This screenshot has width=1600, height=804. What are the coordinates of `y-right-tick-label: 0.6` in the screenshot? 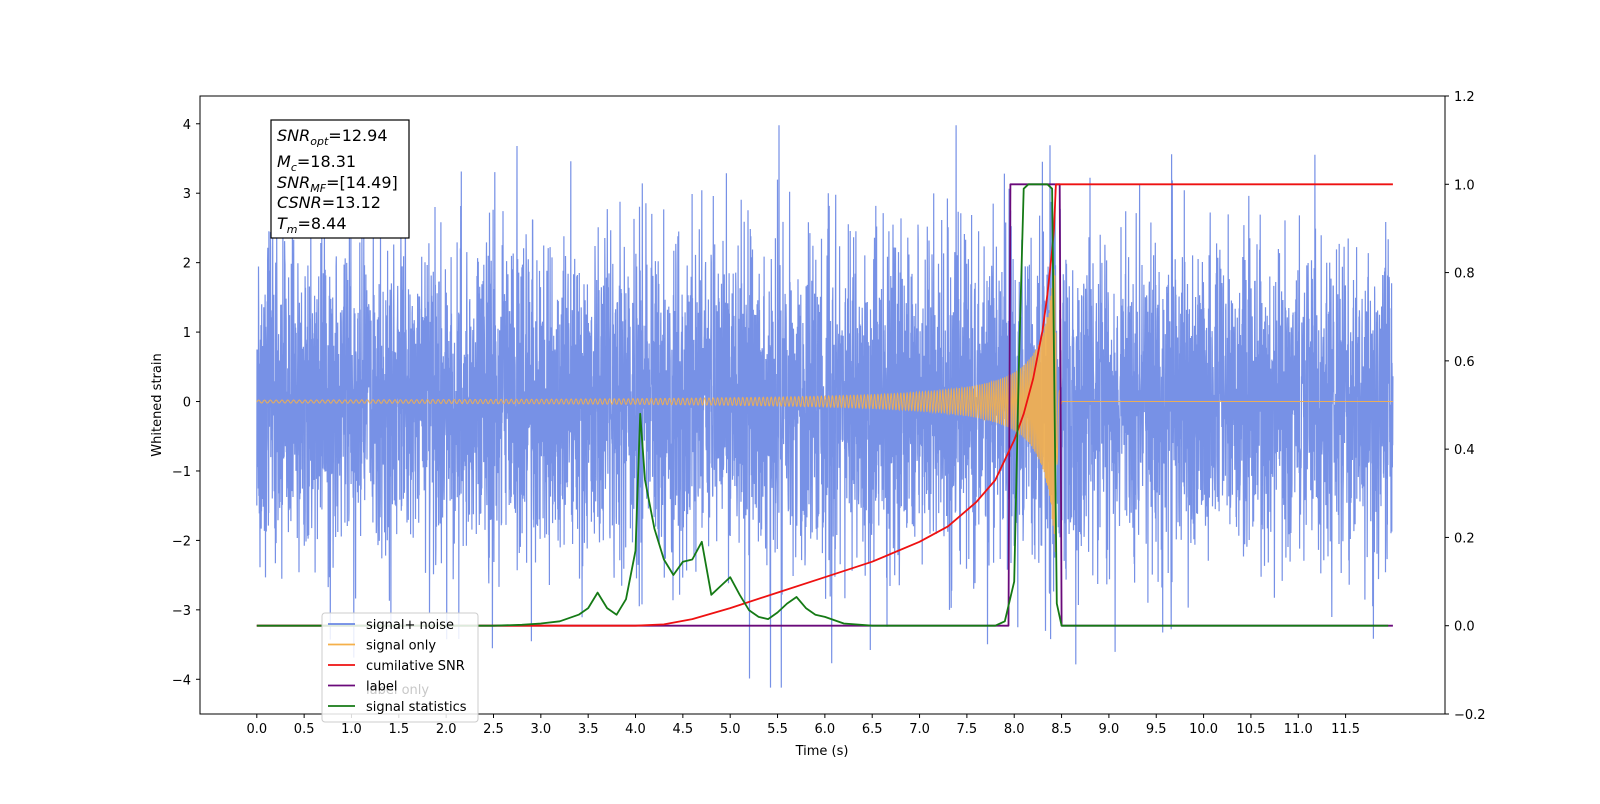 It's located at (1464, 362).